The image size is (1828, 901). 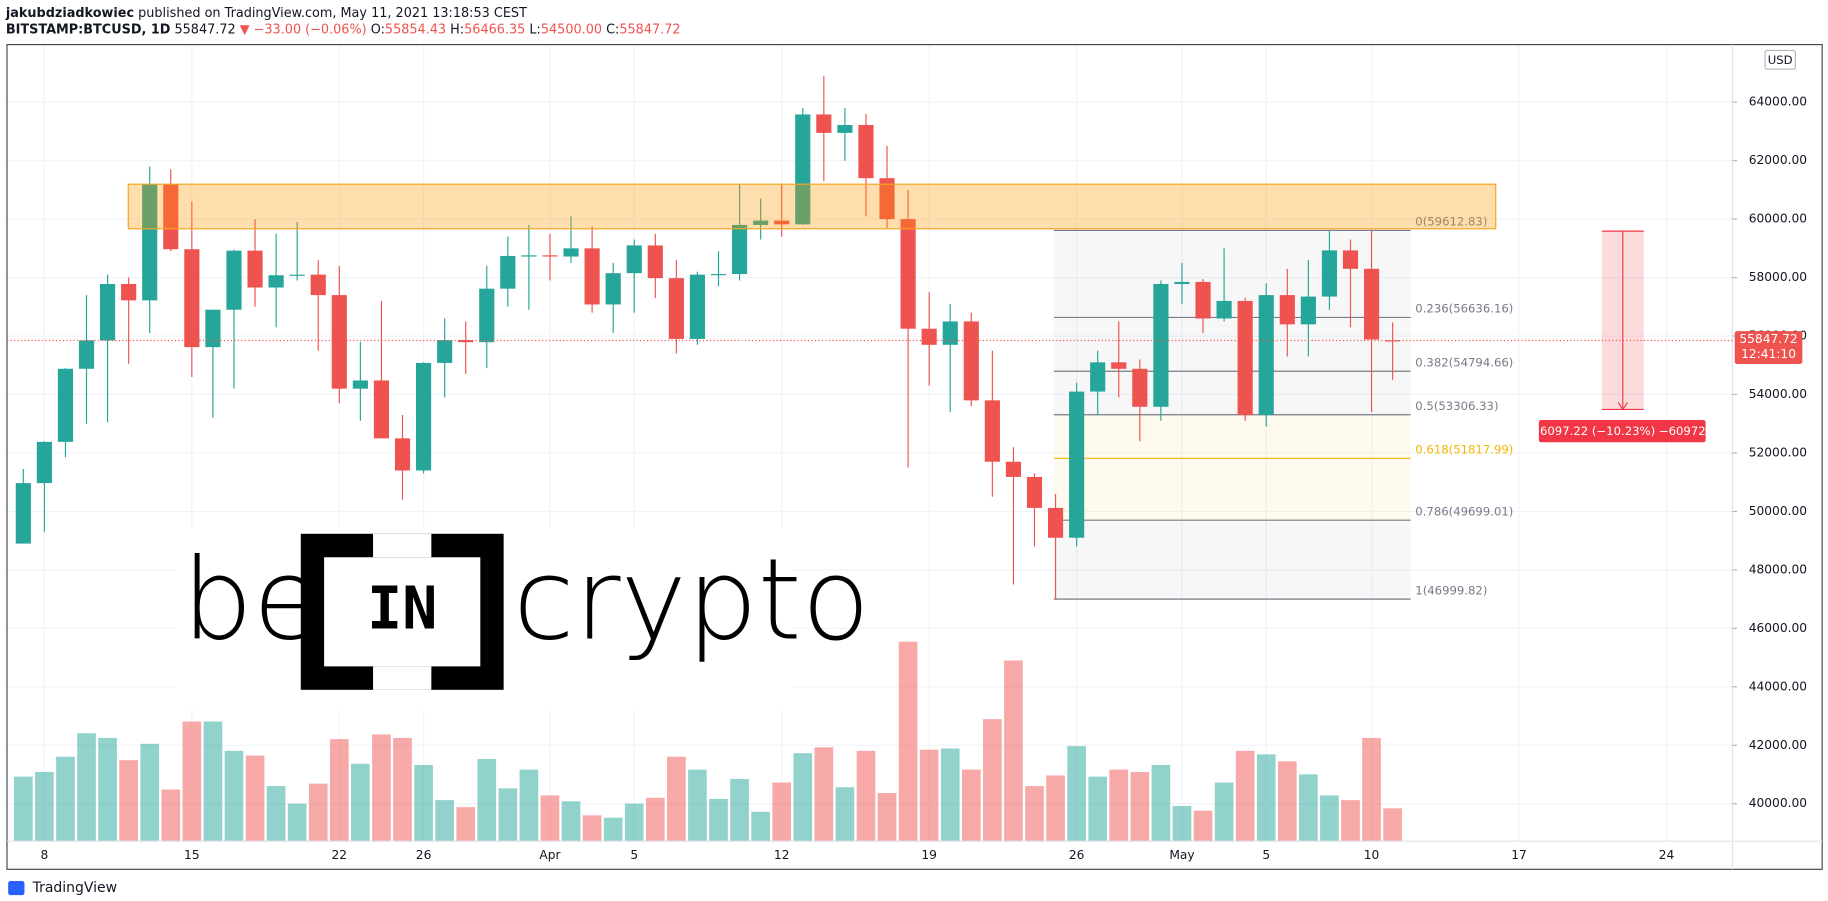 What do you see at coordinates (402, 612) in the screenshot?
I see `logo-inner` at bounding box center [402, 612].